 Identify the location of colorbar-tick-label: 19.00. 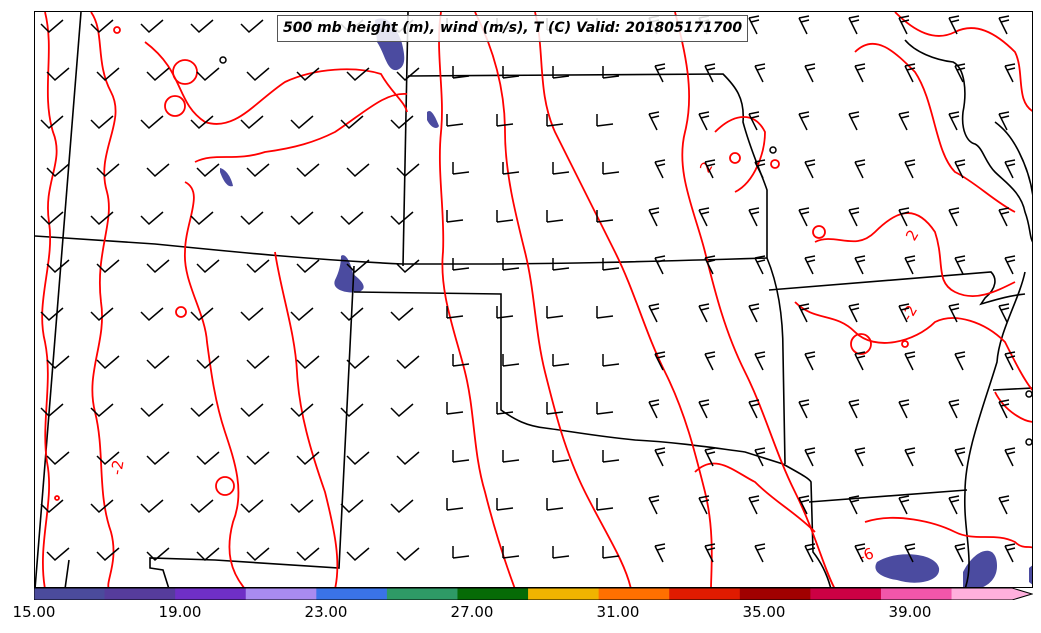
(180, 612).